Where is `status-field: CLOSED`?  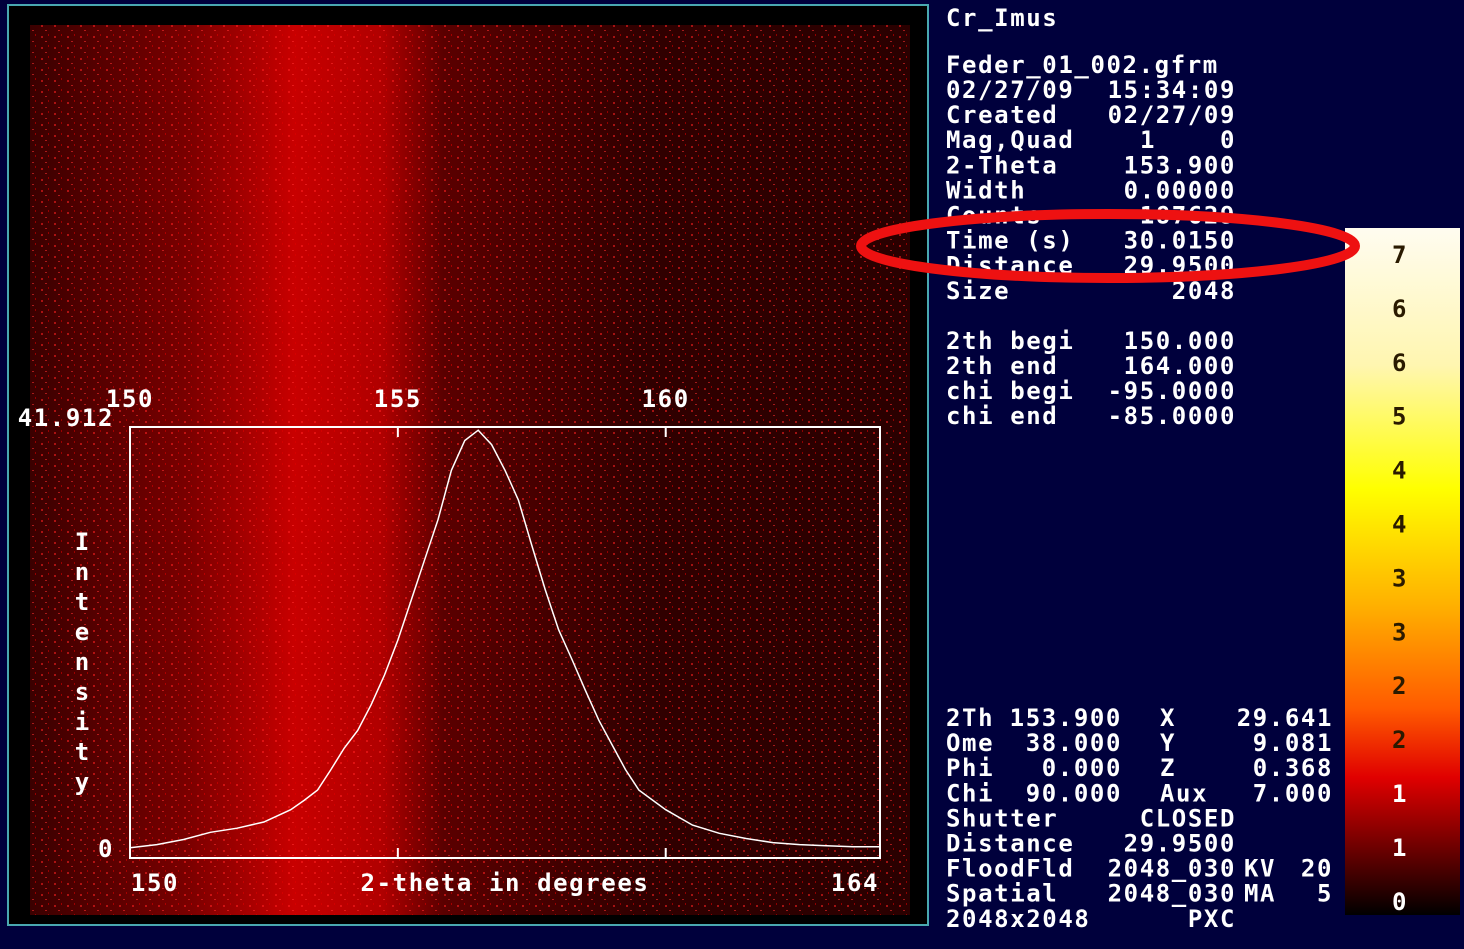
status-field: CLOSED is located at coordinates (1188, 818).